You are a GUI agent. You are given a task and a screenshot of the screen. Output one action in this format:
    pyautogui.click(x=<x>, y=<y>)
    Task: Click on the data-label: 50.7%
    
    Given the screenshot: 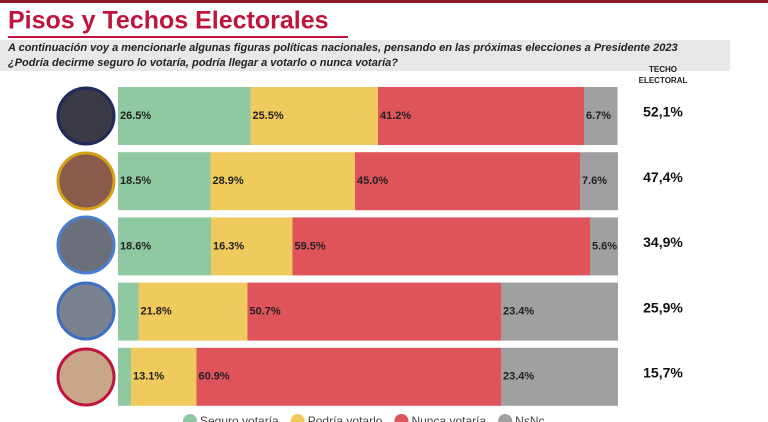 What is the action you would take?
    pyautogui.click(x=265, y=312)
    